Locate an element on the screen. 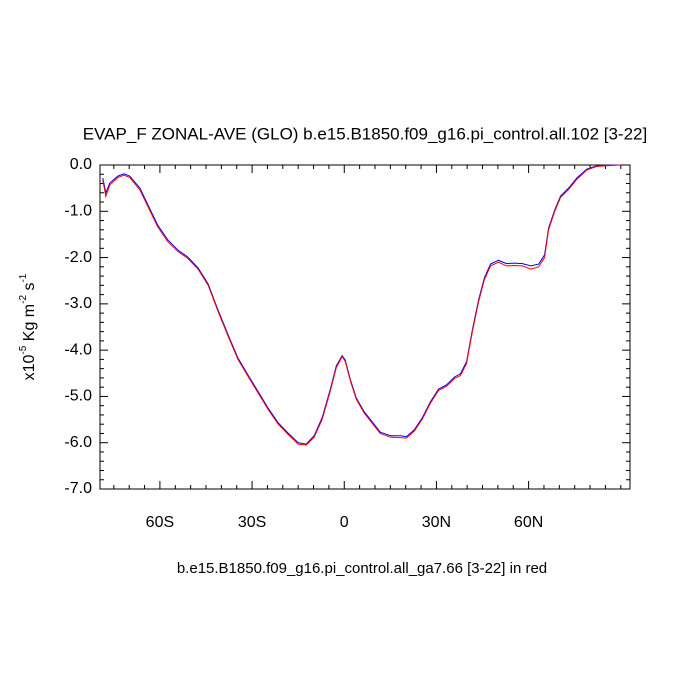  x-tick-label: 30N is located at coordinates (436, 522).